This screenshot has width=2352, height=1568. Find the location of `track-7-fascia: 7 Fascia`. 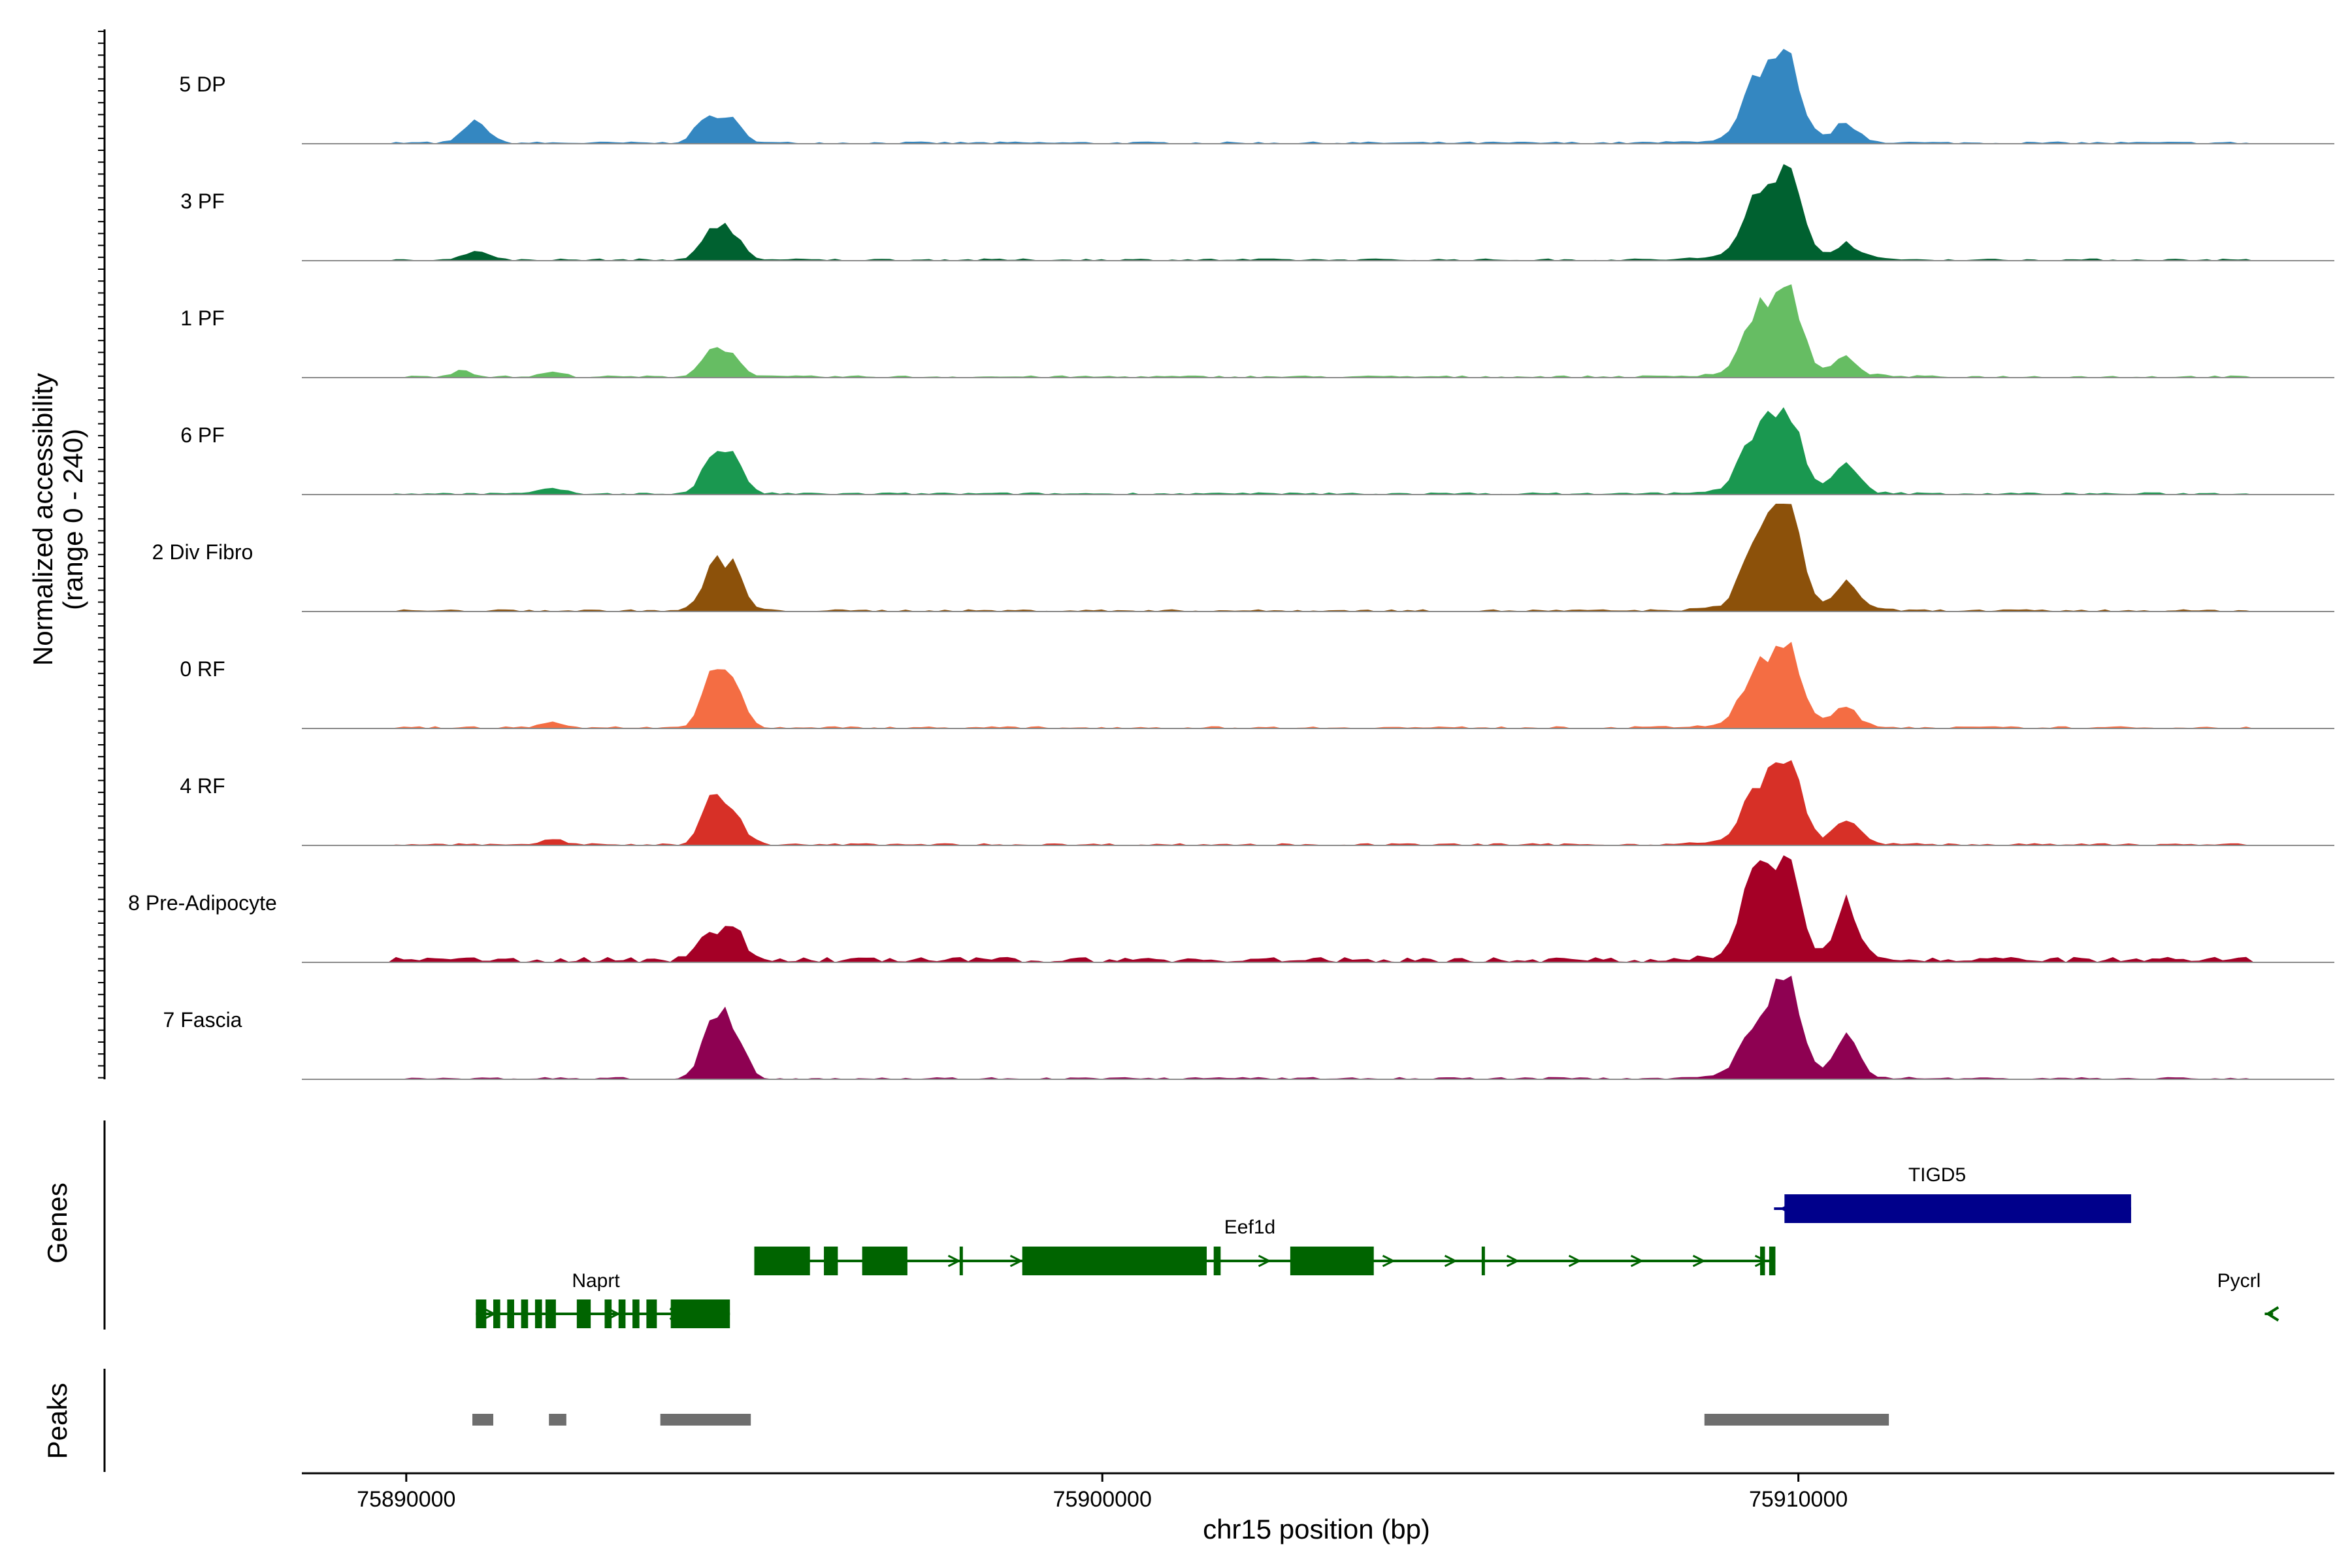

track-7-fascia: 7 Fascia is located at coordinates (1248, 1027).